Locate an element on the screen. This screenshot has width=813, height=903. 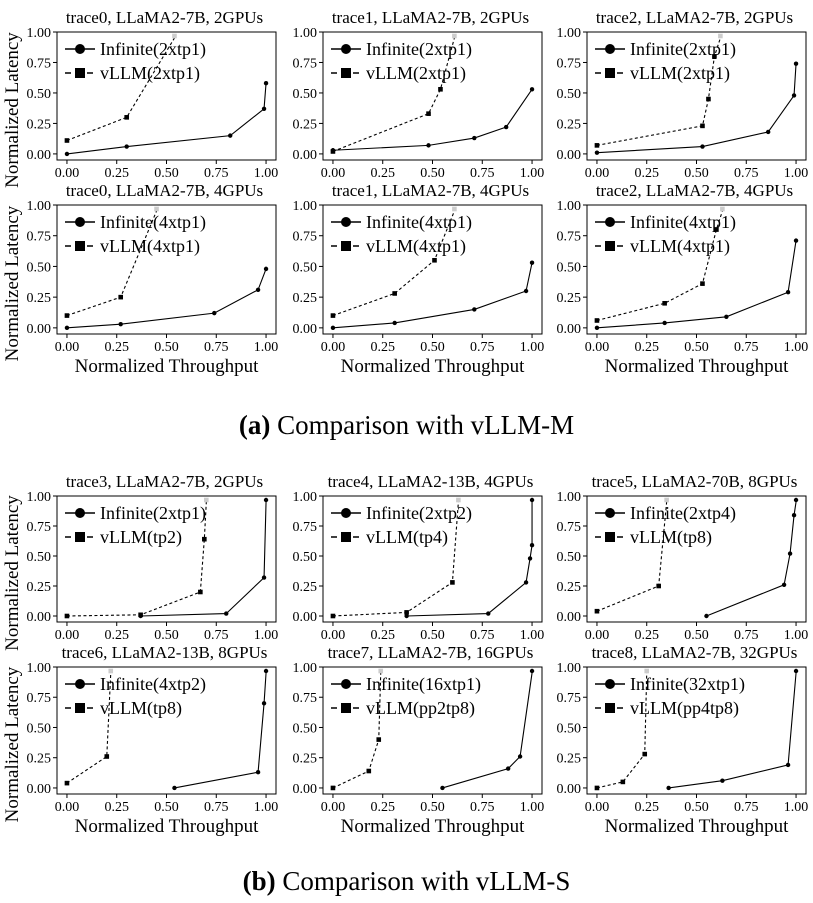
legend-label-infinite: Infinite(2xtp2) is located at coordinates (419, 513).